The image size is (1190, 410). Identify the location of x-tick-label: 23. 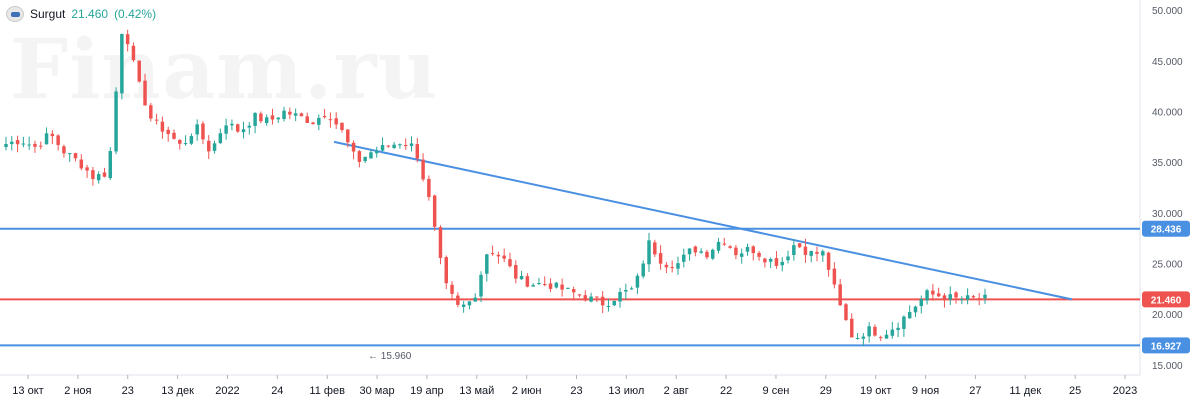
(576, 391).